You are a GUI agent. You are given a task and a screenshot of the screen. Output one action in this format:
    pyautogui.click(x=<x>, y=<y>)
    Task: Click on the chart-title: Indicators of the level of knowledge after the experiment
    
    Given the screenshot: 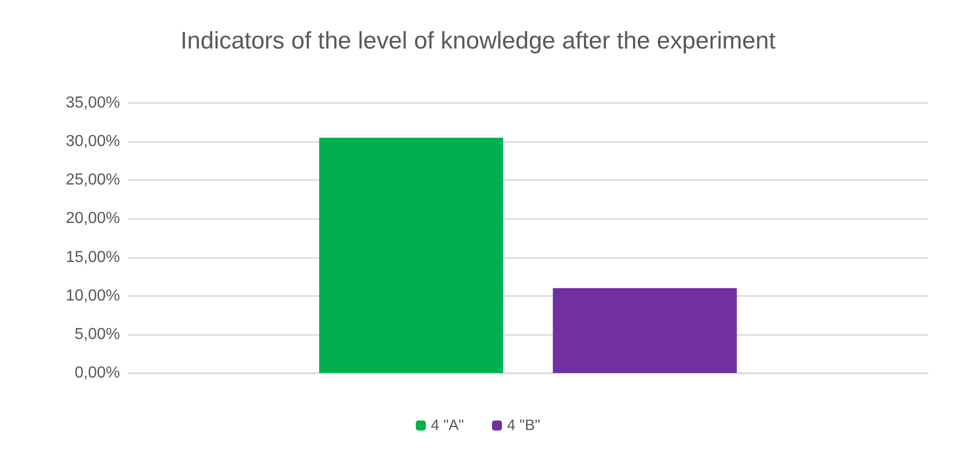 What is the action you would take?
    pyautogui.click(x=478, y=41)
    